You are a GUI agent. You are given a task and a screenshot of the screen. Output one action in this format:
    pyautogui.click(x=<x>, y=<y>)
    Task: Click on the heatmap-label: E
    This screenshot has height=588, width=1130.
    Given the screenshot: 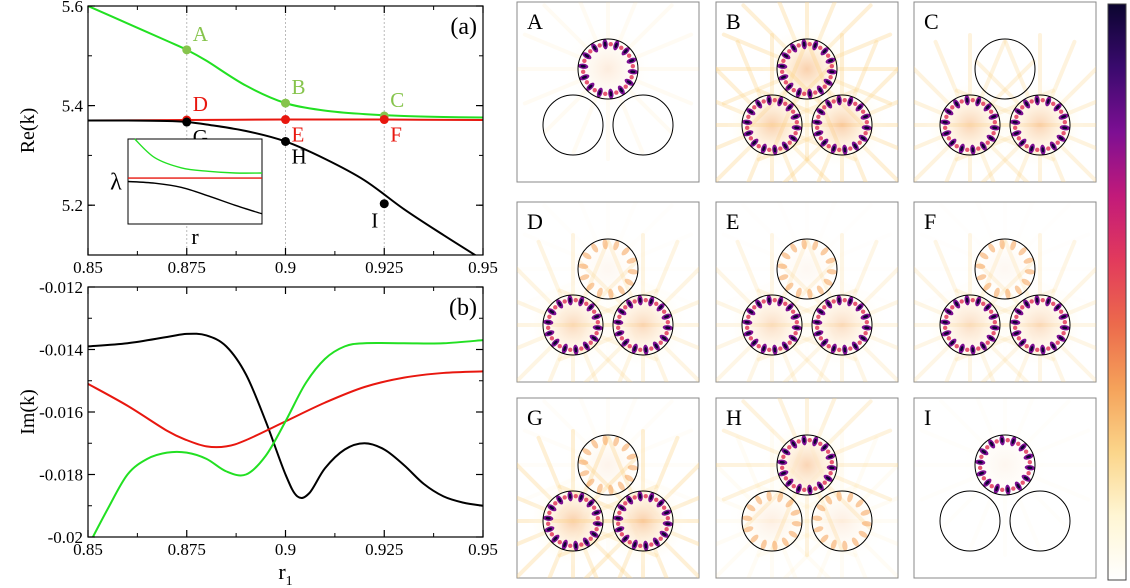 What is the action you would take?
    pyautogui.click(x=732, y=221)
    